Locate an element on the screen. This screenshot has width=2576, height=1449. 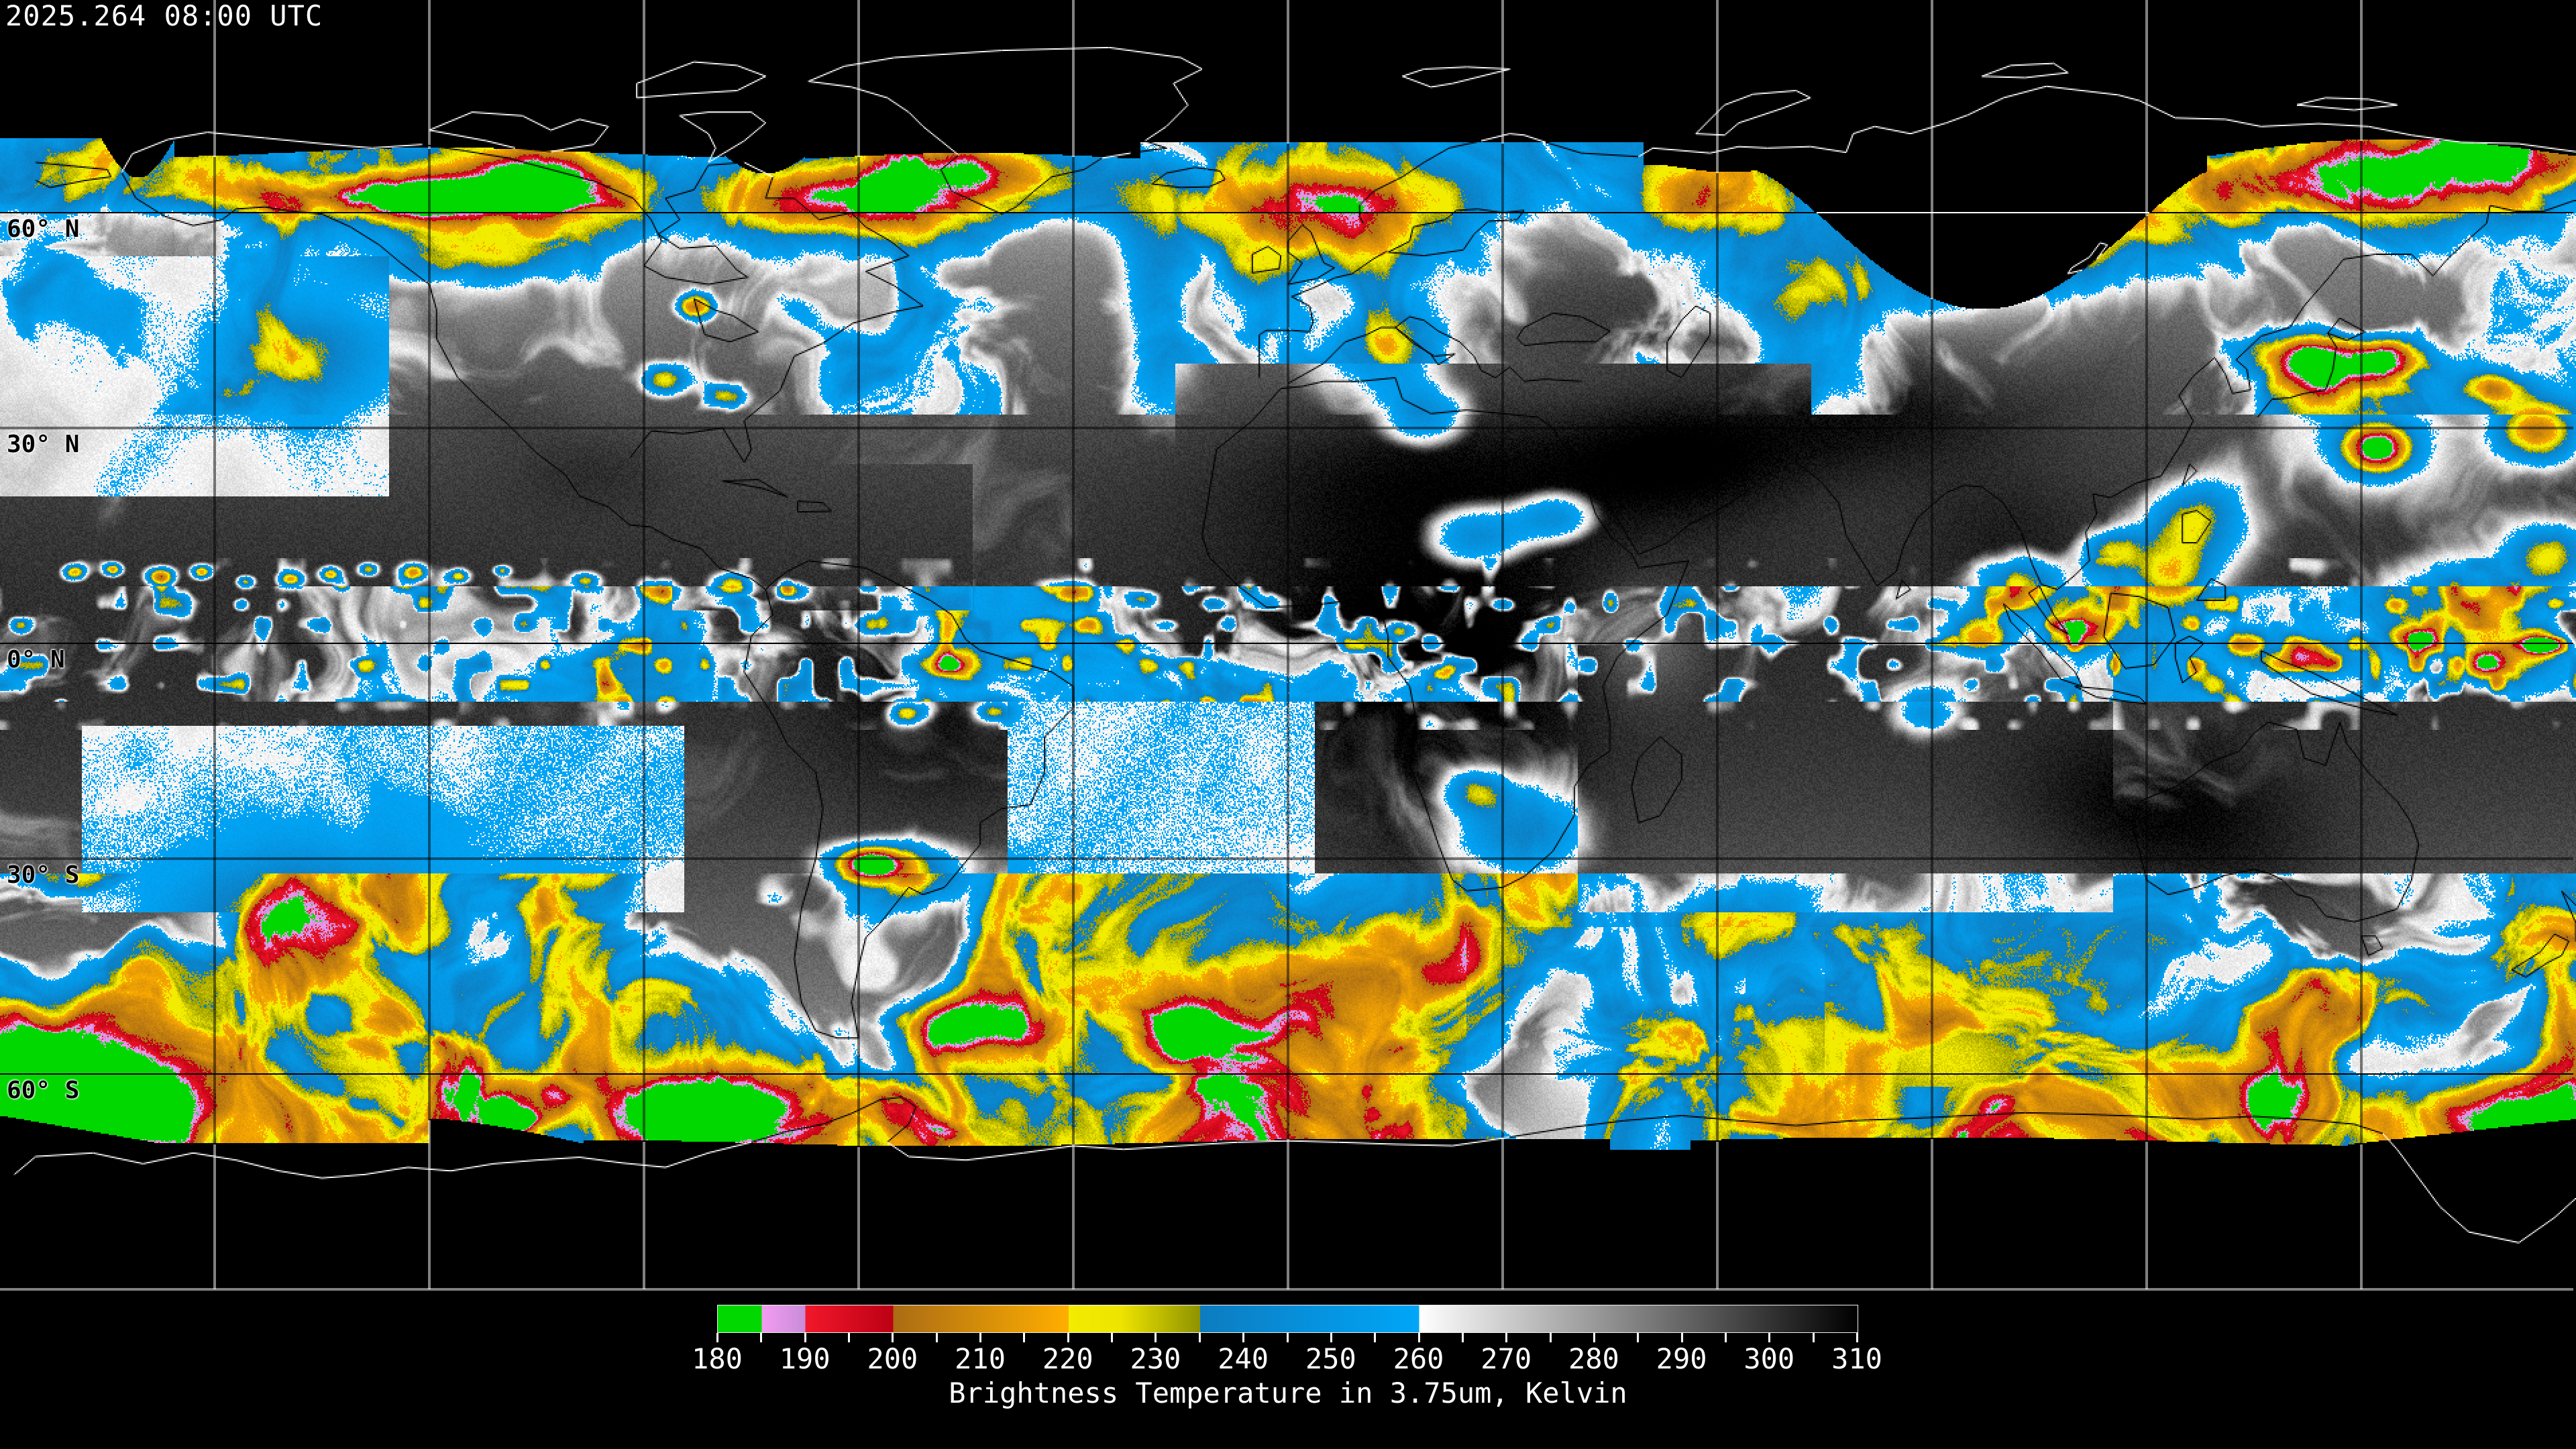
colorbar-title: Brightness Temperature in 3.75um, Kelvin is located at coordinates (1288, 1393).